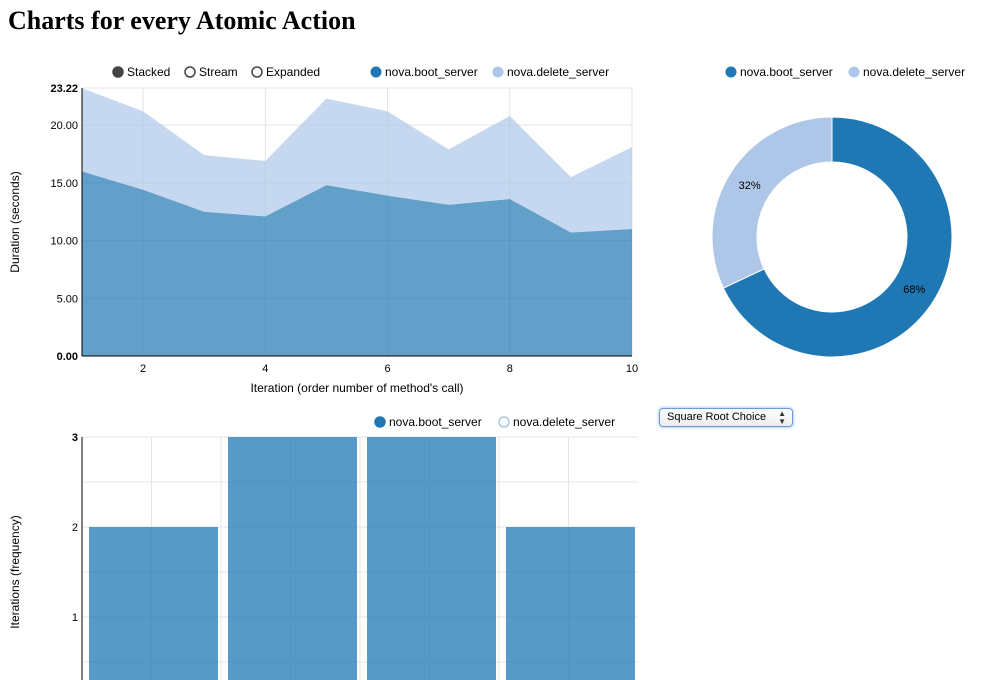 The image size is (985, 680). Describe the element at coordinates (717, 417) in the screenshot. I see `histogram-method-value: Square Root Choice` at that location.